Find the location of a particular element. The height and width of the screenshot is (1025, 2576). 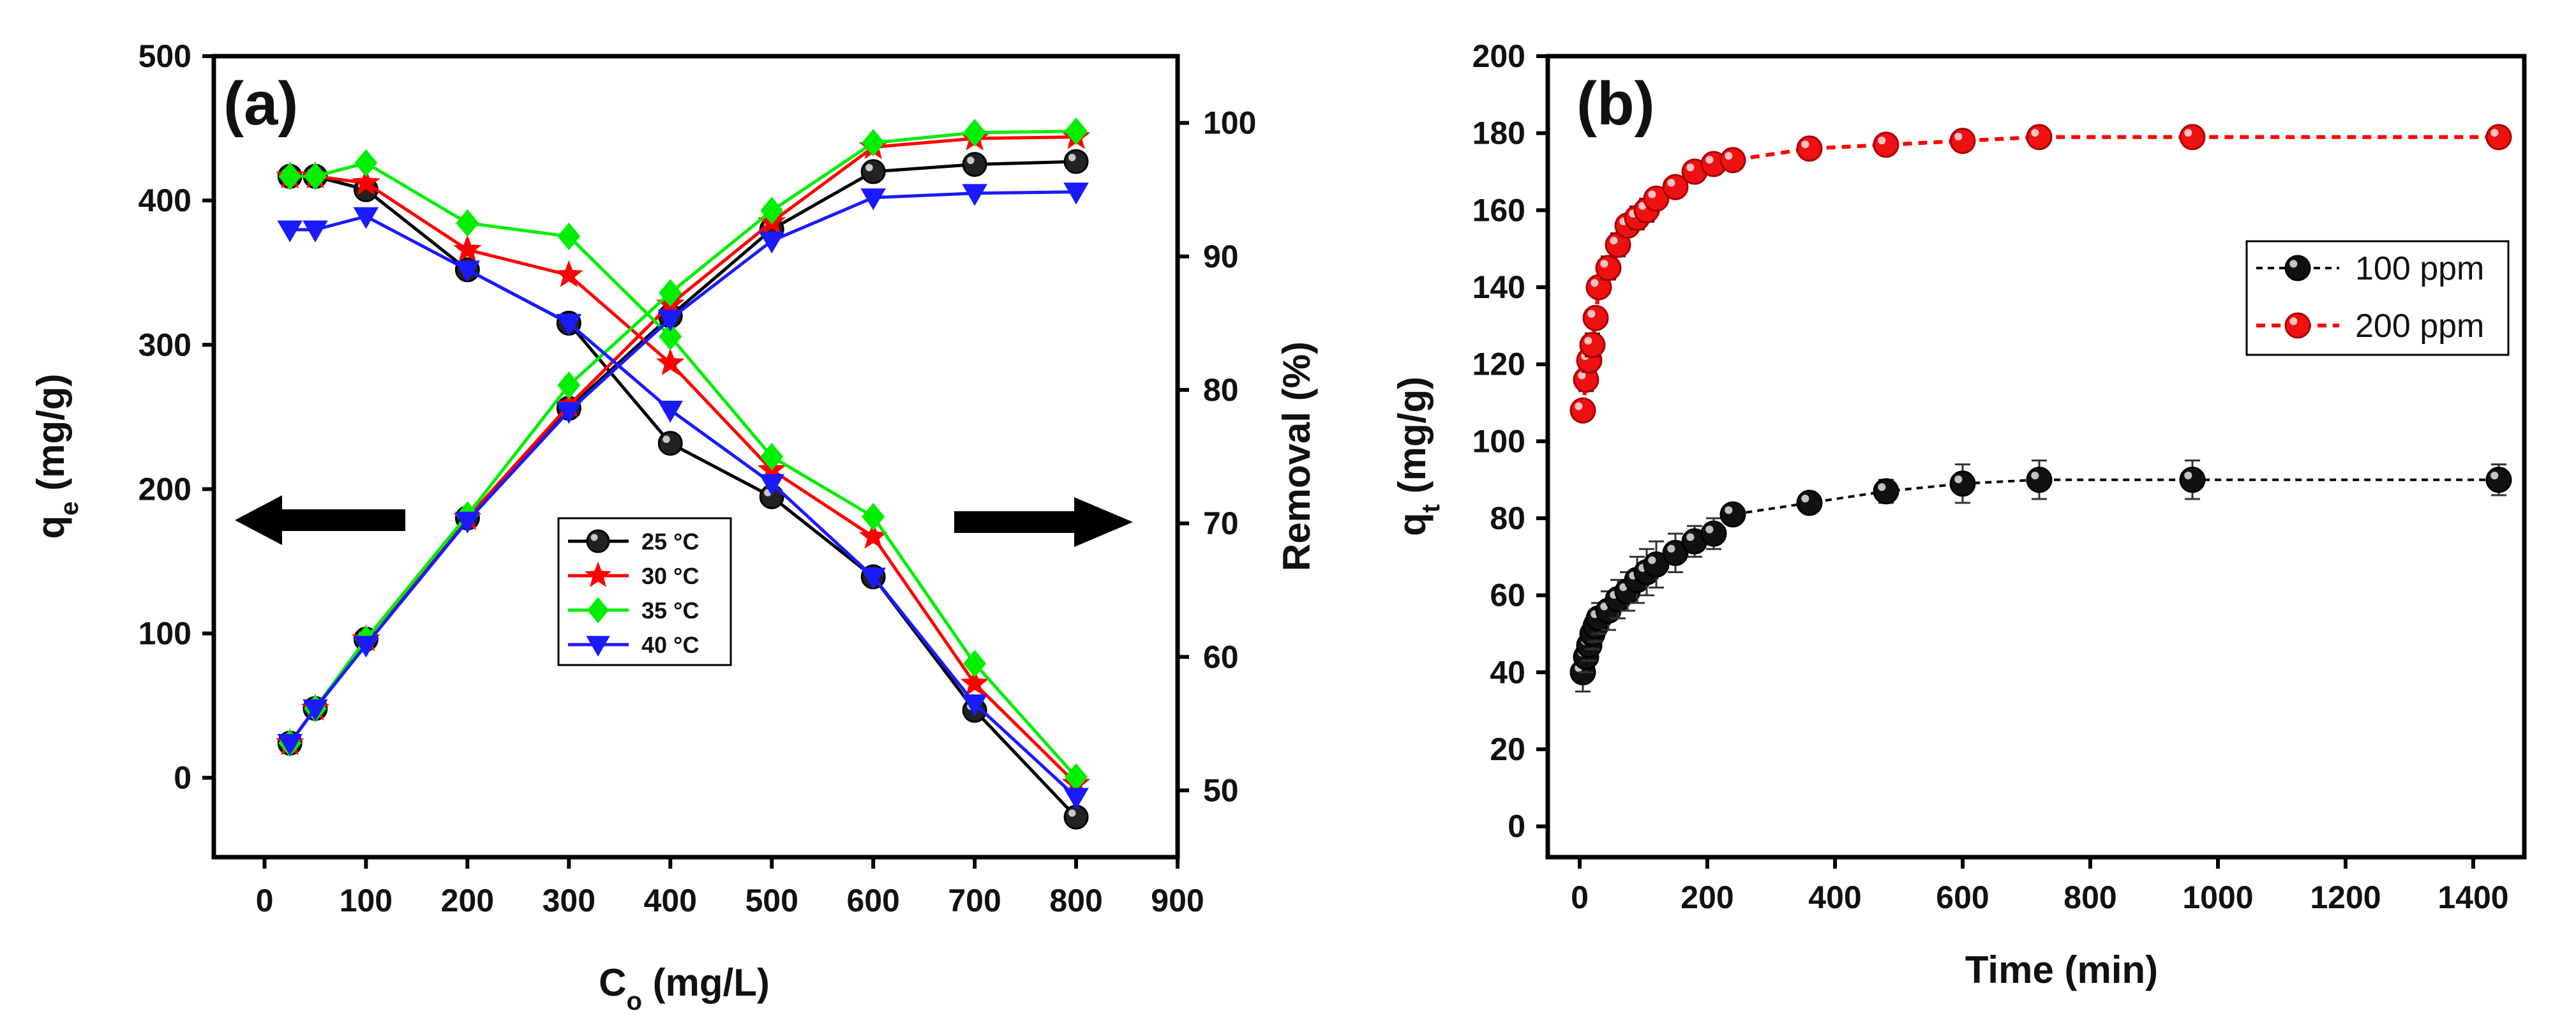

b-y-tick-label: 20 is located at coordinates (1507, 749).